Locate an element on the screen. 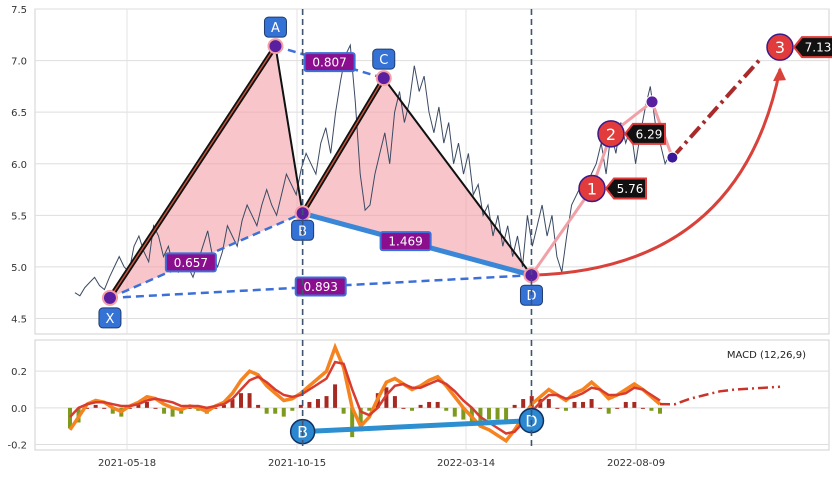 The width and height of the screenshot is (832, 477). target-arrowhead is located at coordinates (779, 74).